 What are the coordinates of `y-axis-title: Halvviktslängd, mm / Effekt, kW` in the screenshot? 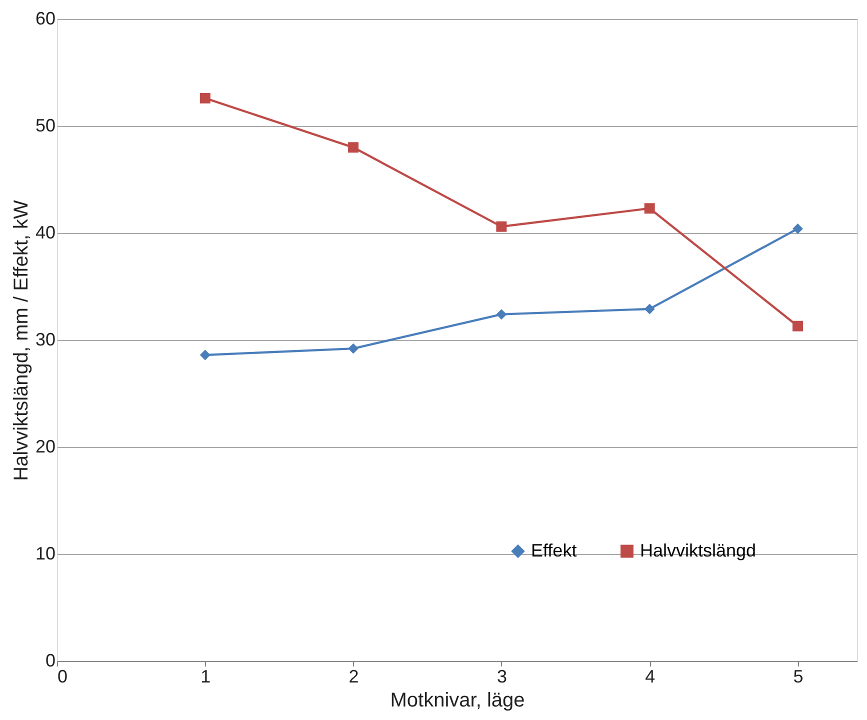 It's located at (21, 340).